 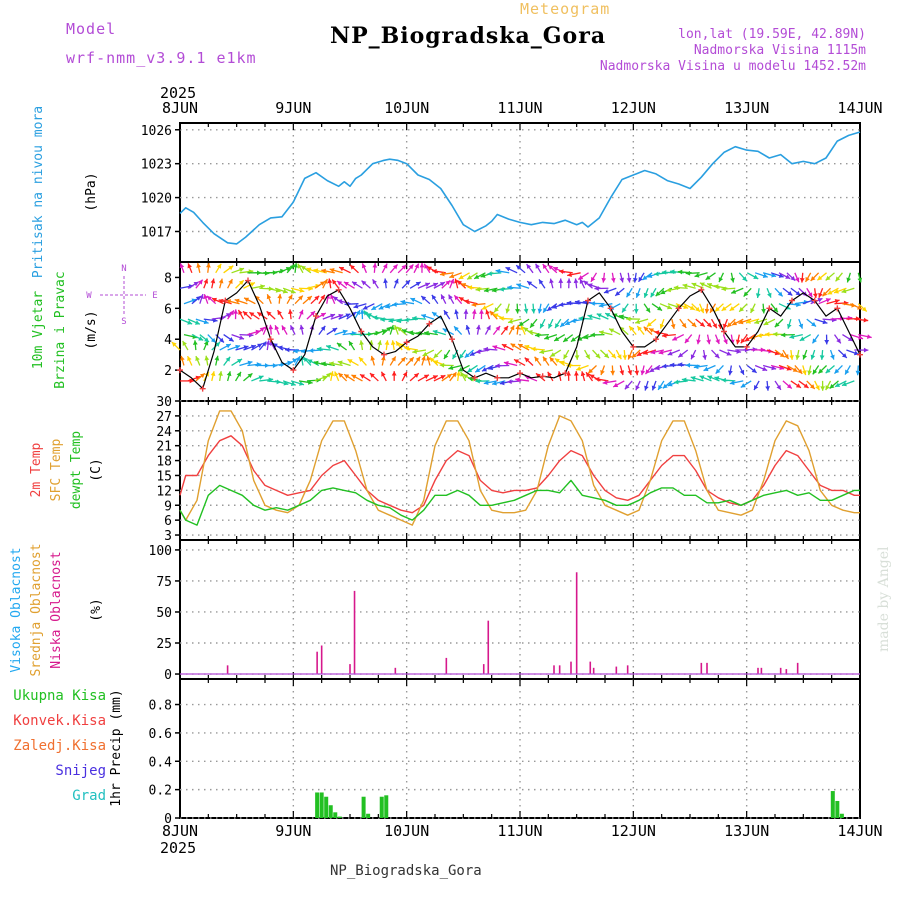 I want to click on y-tick-label: 0, so click(x=168, y=819).